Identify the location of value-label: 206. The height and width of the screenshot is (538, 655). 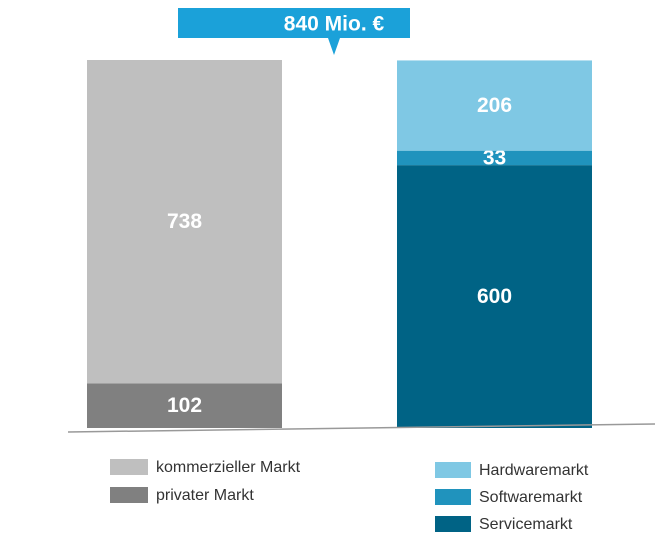
(494, 105).